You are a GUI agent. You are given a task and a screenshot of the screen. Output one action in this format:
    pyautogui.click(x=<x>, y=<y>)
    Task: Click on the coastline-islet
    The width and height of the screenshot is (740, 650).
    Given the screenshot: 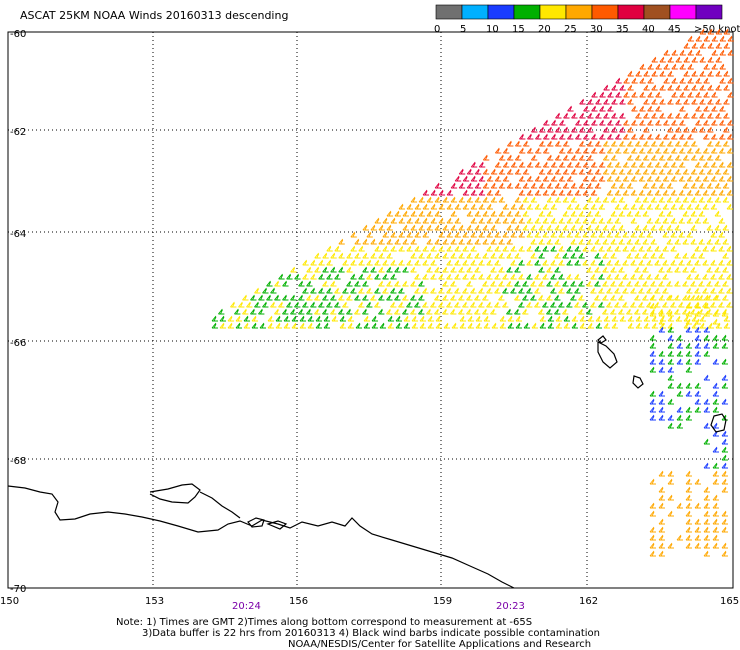 What is the action you would take?
    pyautogui.click(x=256, y=522)
    